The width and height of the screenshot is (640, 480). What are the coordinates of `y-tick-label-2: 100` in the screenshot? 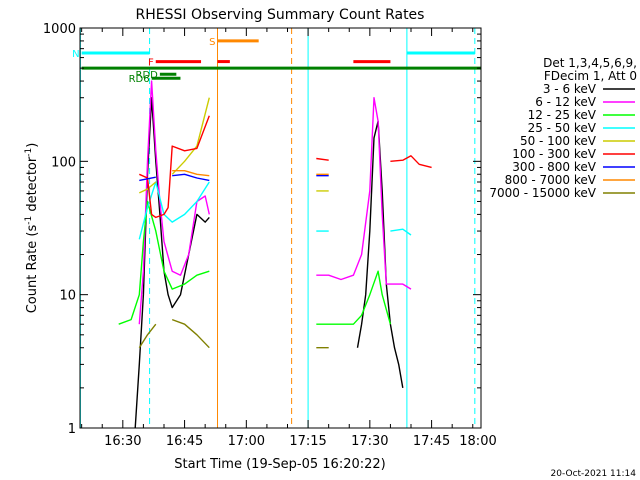 It's located at (63, 162).